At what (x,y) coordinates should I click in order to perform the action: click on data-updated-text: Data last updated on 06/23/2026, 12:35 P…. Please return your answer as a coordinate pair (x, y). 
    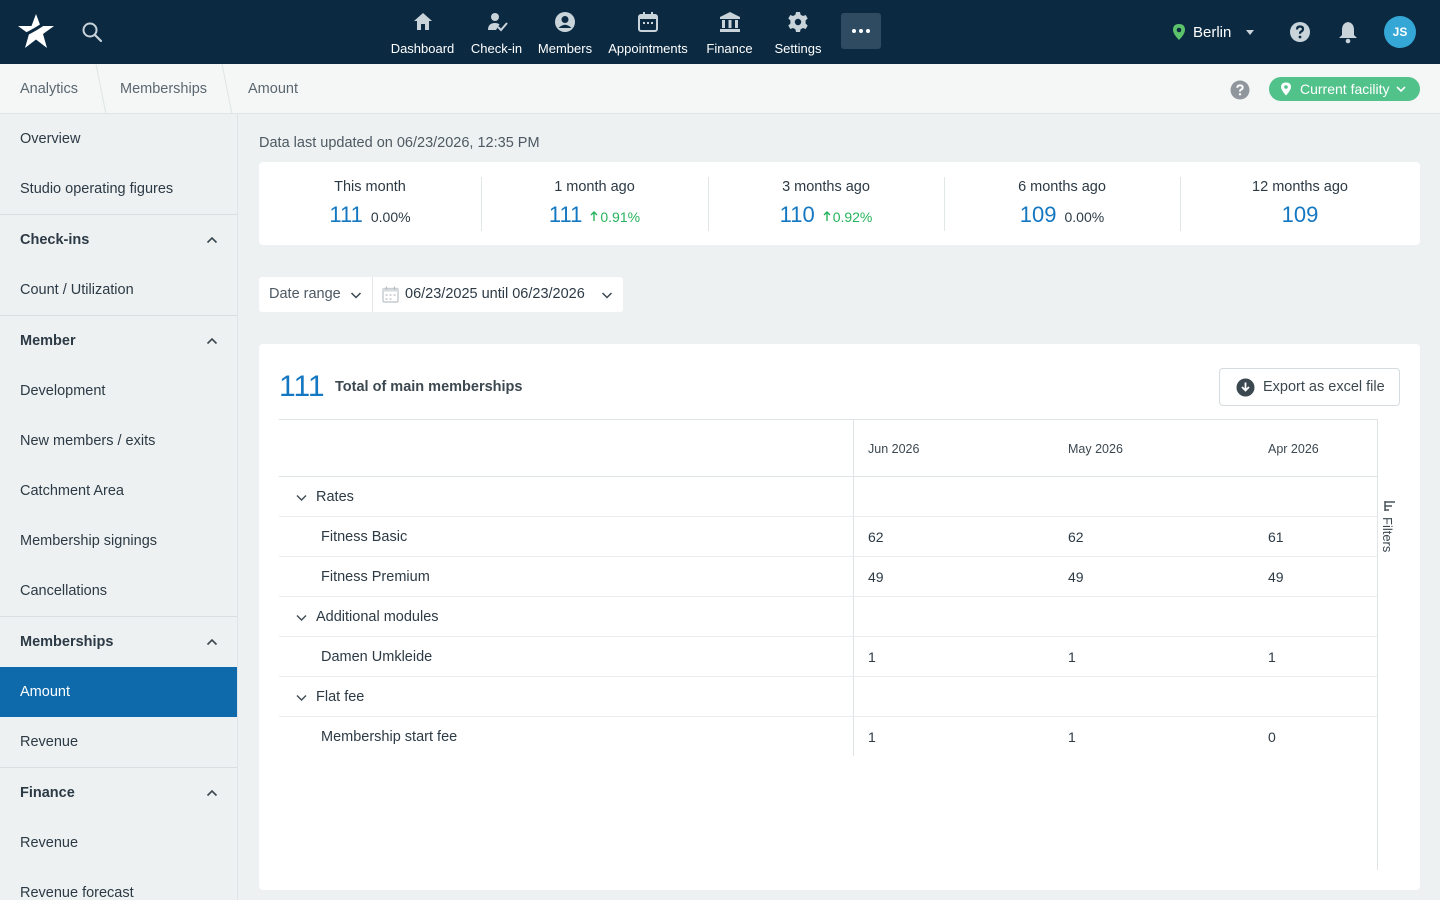
    Looking at the image, I should click on (399, 143).